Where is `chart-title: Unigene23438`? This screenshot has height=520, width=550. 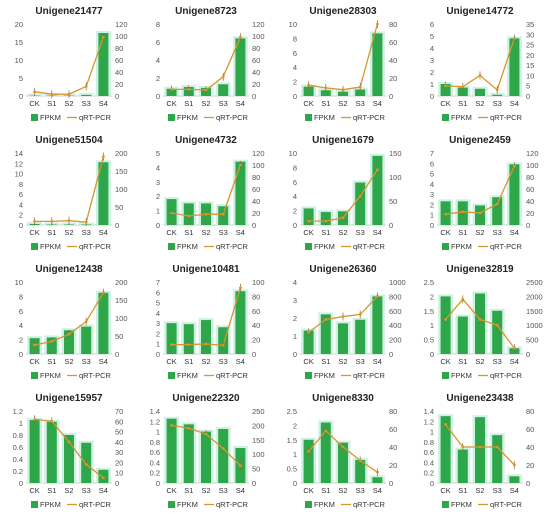
chart-title: Unigene23438 is located at coordinates (480, 398).